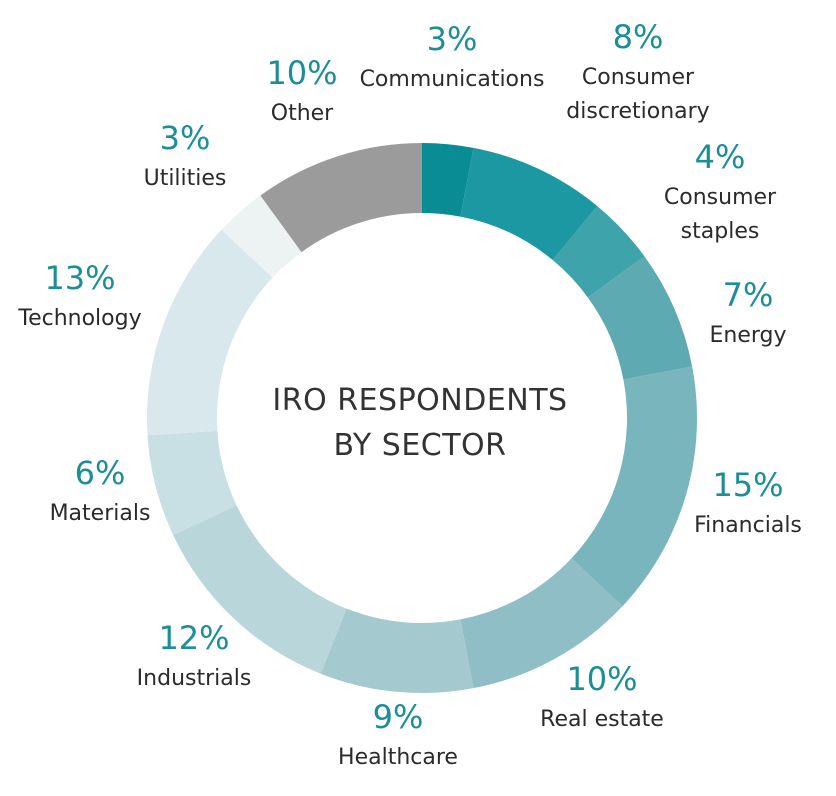  Describe the element at coordinates (748, 295) in the screenshot. I see `percent-label: 7%` at that location.